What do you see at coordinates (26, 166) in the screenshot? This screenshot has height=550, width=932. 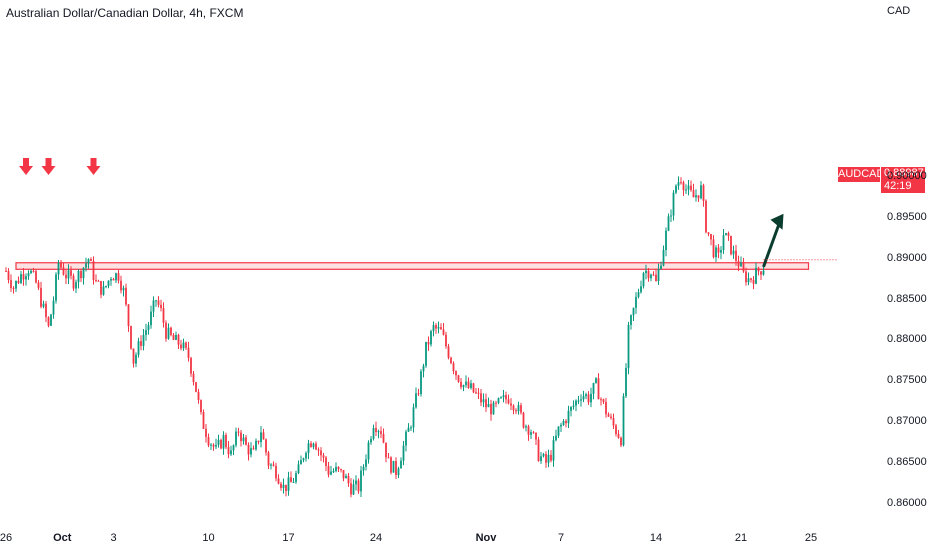 I see `down-arrow-icon` at bounding box center [26, 166].